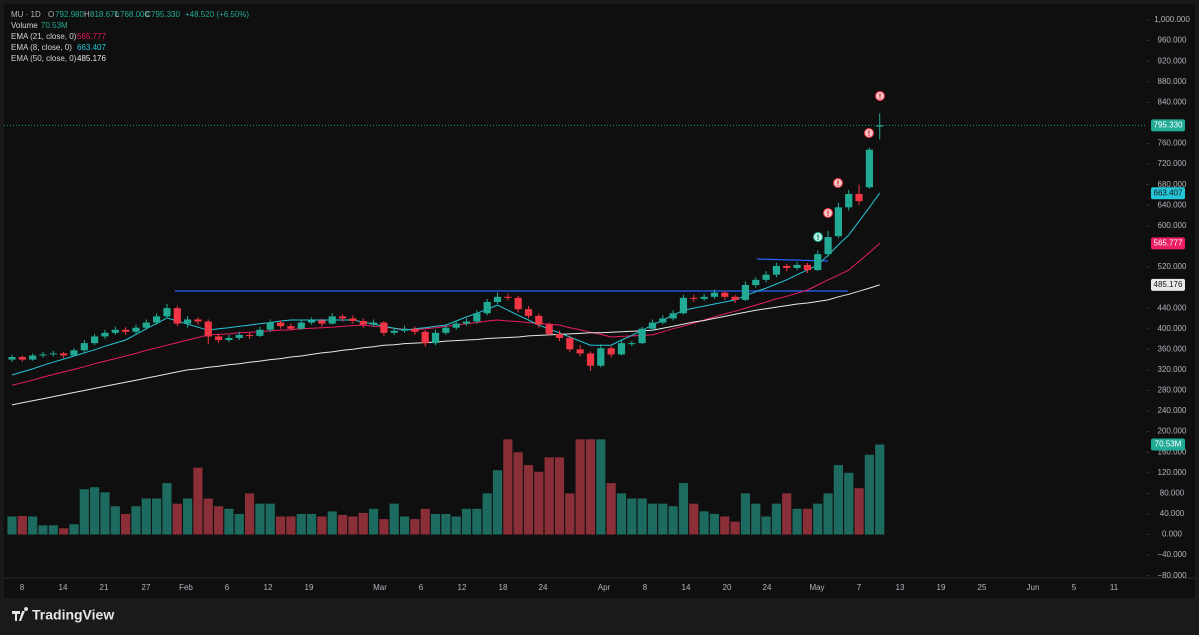 This screenshot has width=1199, height=635. I want to click on ohlc-value: 818.670, so click(104, 14).